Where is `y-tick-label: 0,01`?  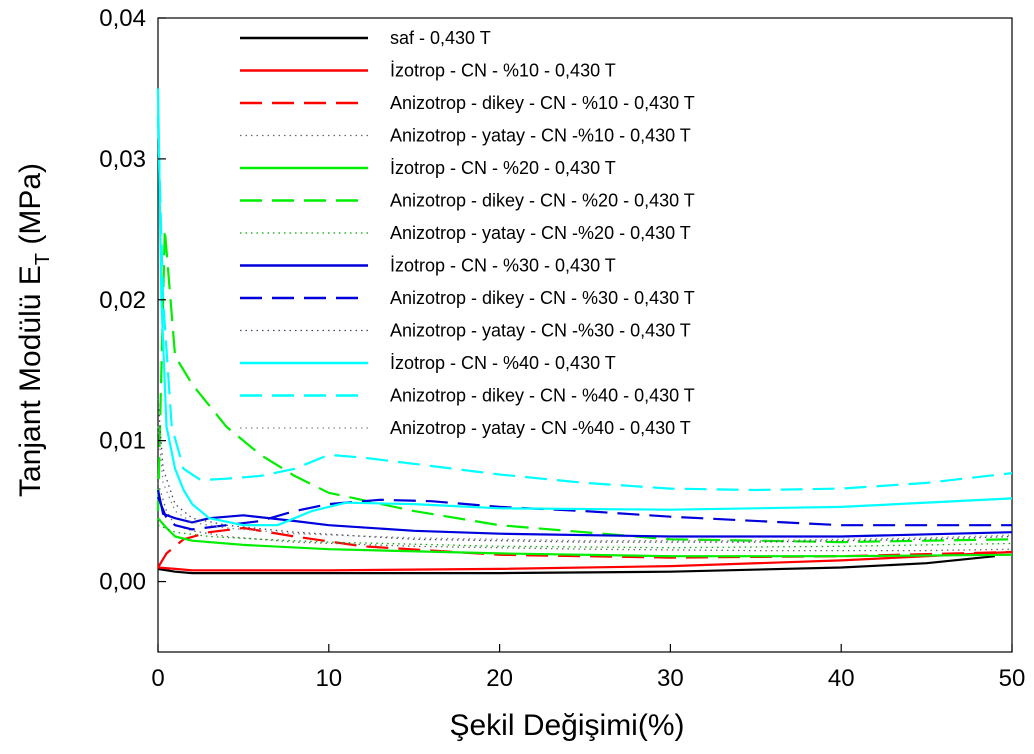 y-tick-label: 0,01 is located at coordinates (122, 441).